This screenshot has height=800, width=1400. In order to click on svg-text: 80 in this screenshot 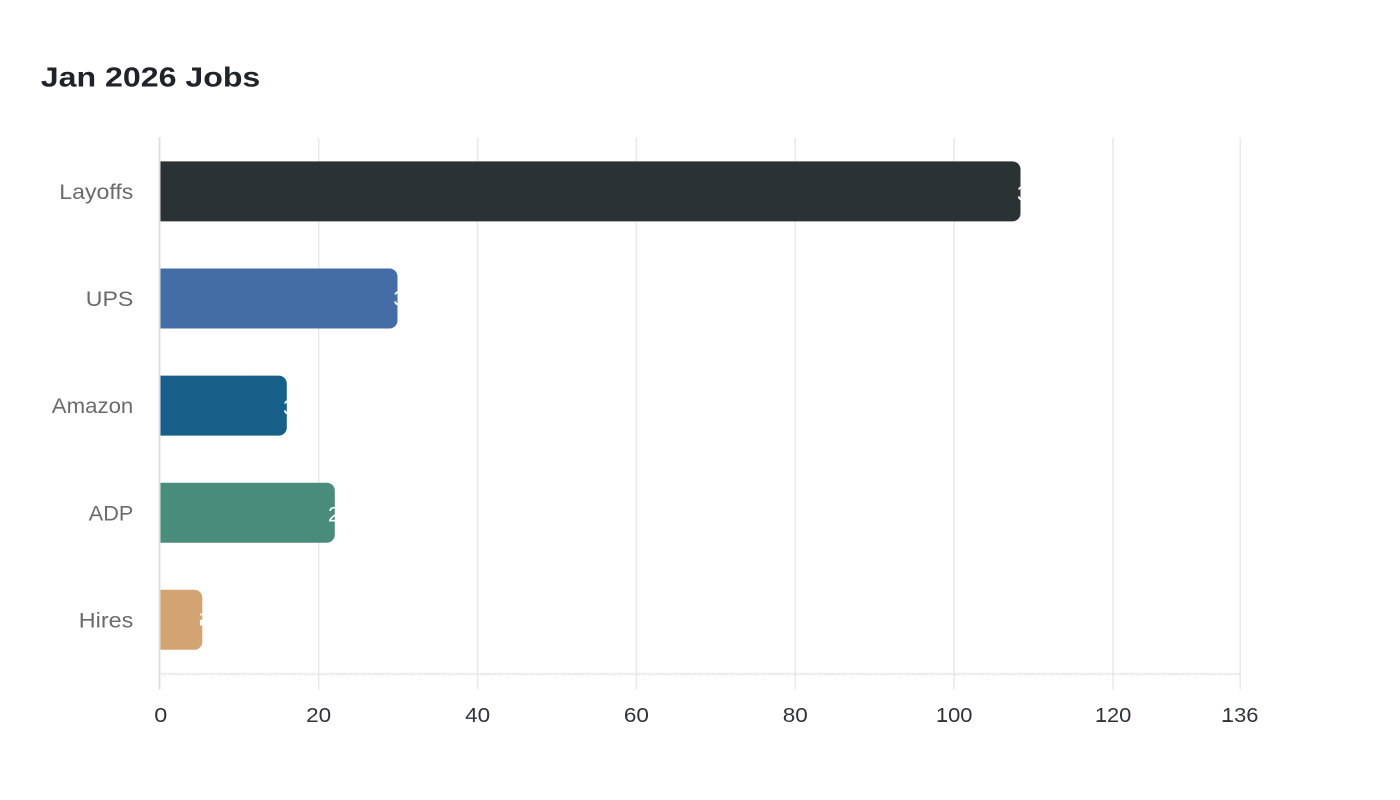, I will do `click(795, 716)`.